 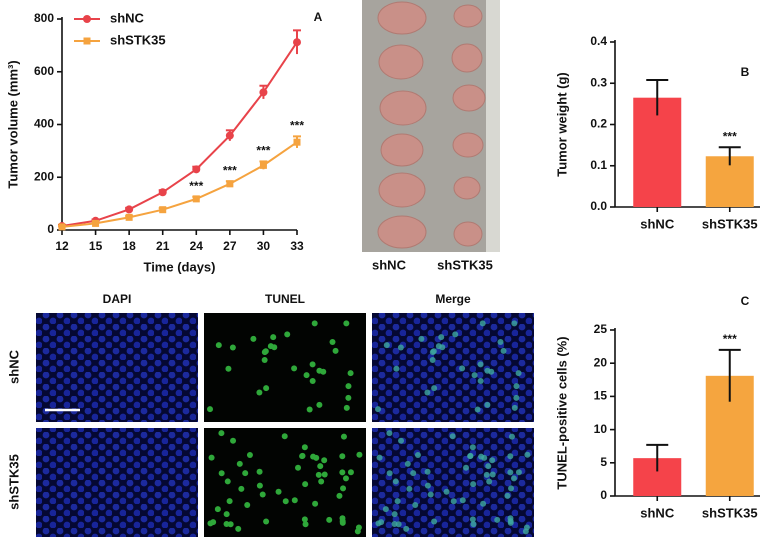 I want to click on y-tick-label: 15, so click(x=601, y=396).